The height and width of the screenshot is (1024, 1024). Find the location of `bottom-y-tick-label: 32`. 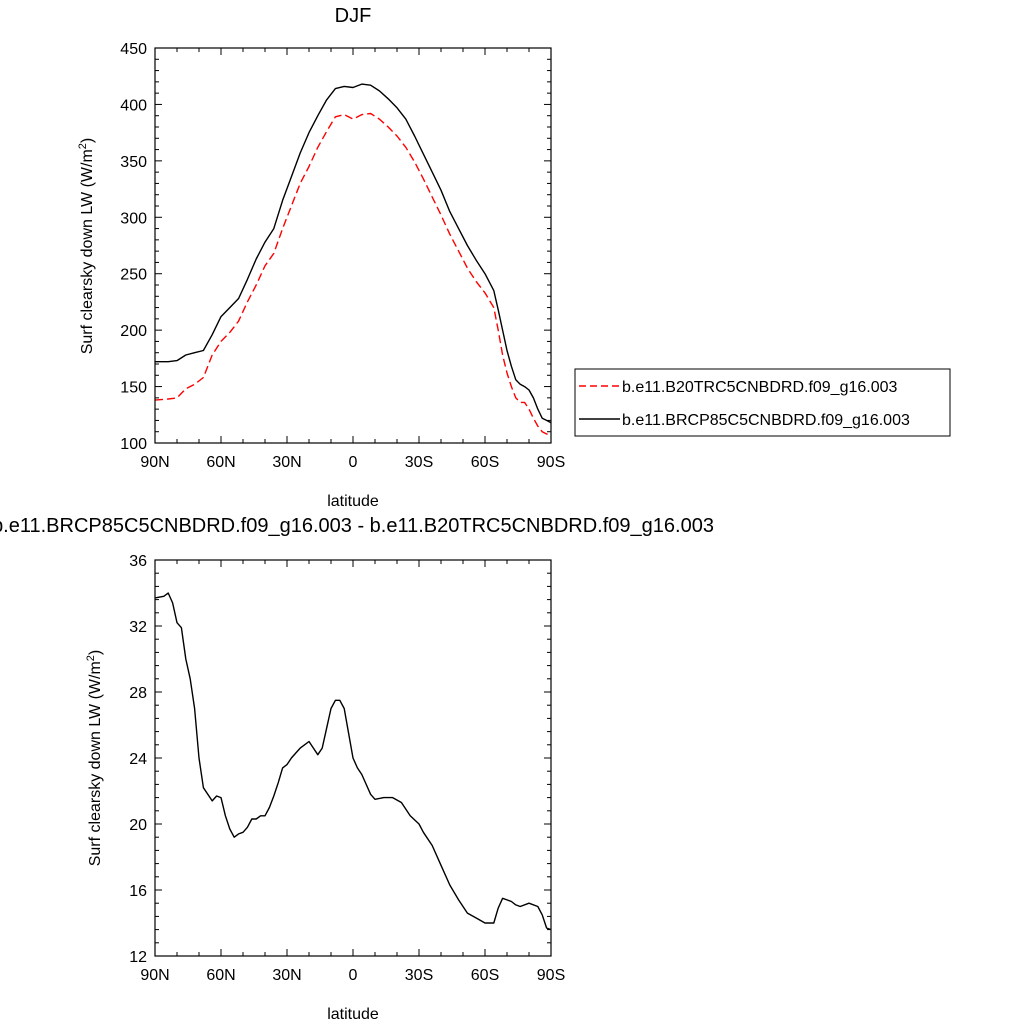

bottom-y-tick-label: 32 is located at coordinates (138, 627).